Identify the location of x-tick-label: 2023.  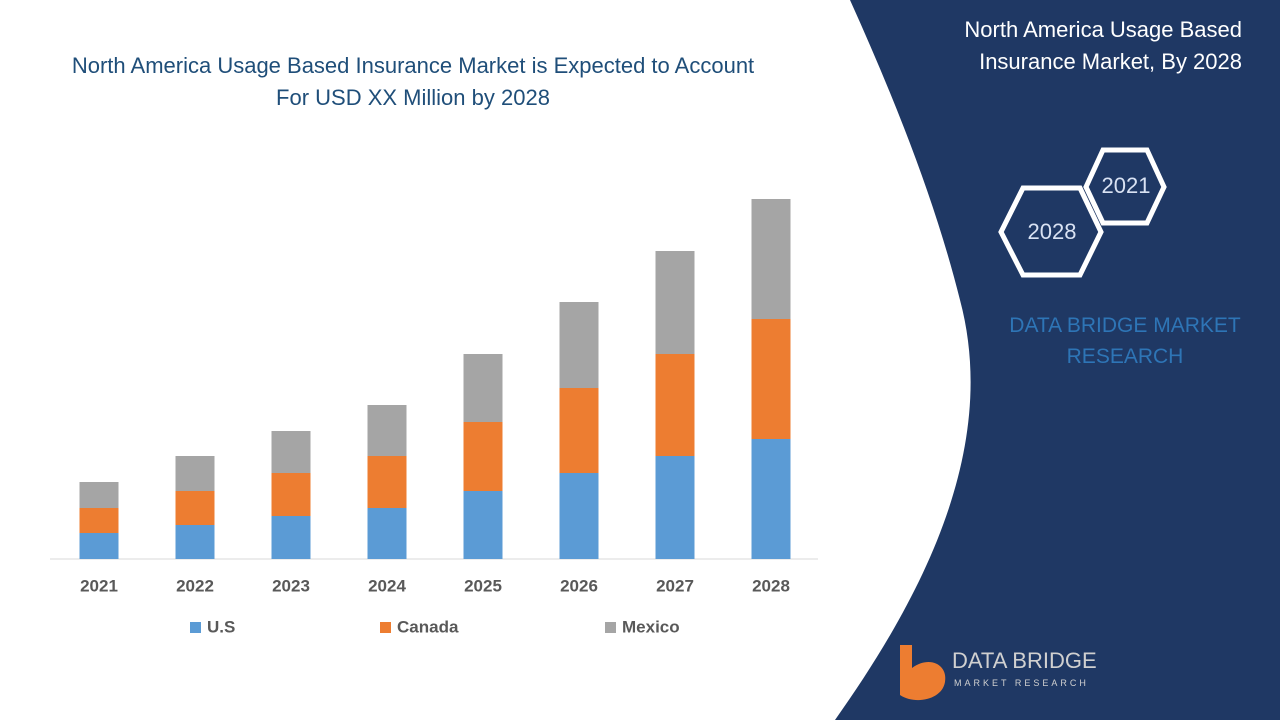
(291, 585).